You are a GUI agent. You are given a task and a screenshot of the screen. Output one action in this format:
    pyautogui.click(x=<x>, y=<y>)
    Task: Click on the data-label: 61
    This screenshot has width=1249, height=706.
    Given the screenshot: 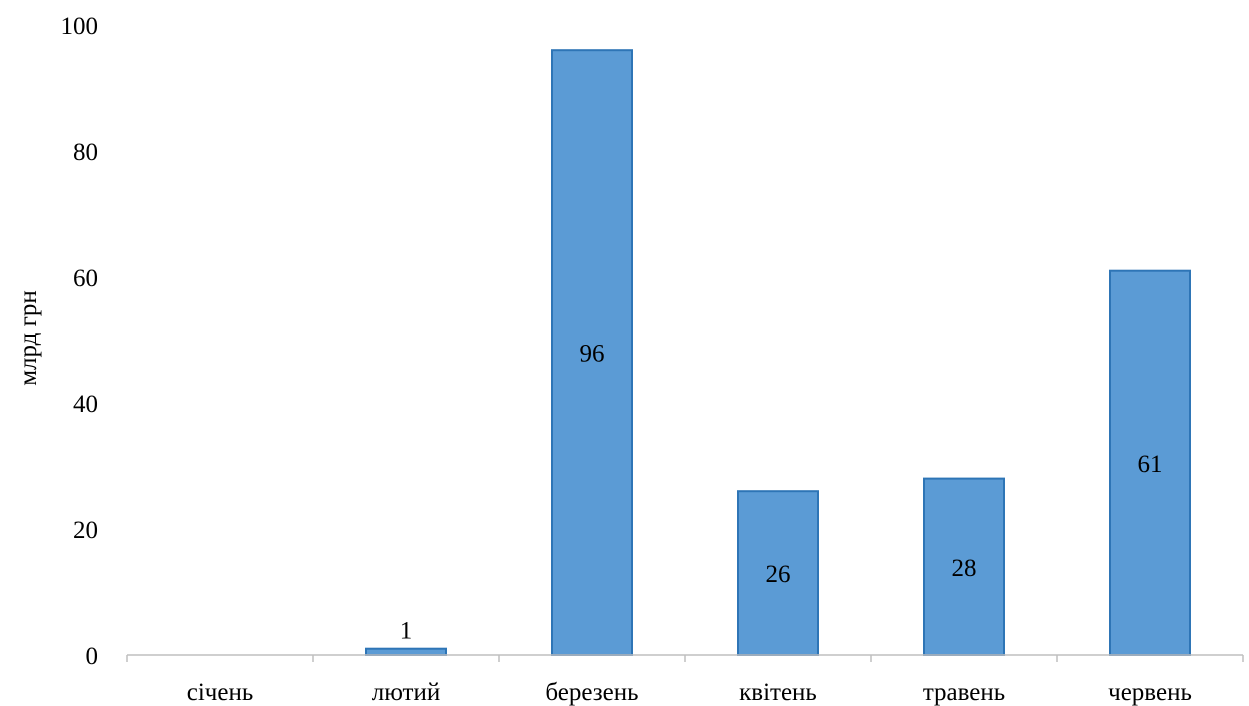 What is the action you would take?
    pyautogui.click(x=1150, y=464)
    